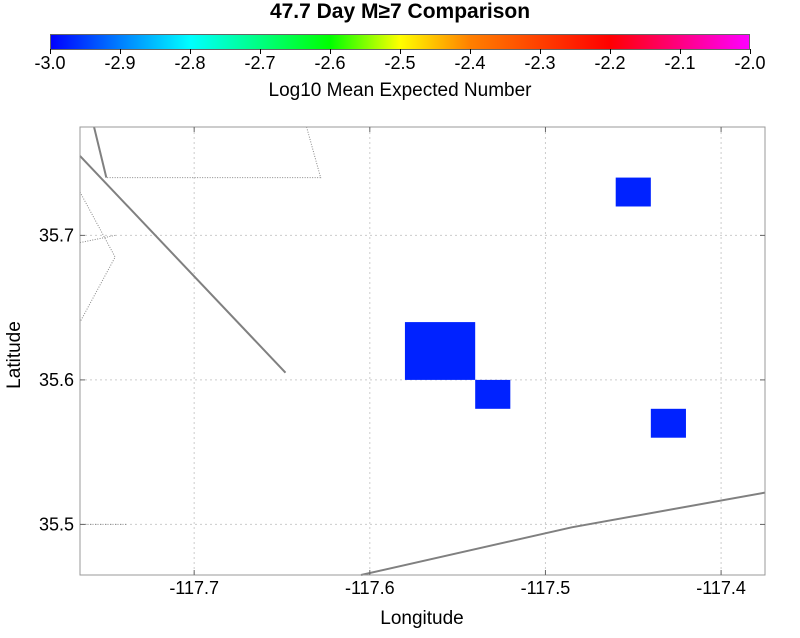 This screenshot has width=800, height=638. Describe the element at coordinates (540, 63) in the screenshot. I see `colorbar-tick-label: -2.3` at that location.